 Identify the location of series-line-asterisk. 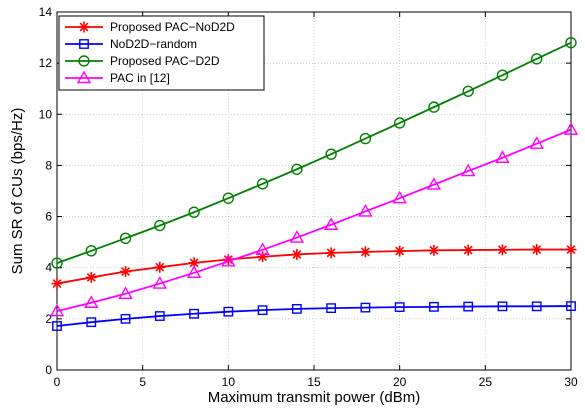
(313, 266).